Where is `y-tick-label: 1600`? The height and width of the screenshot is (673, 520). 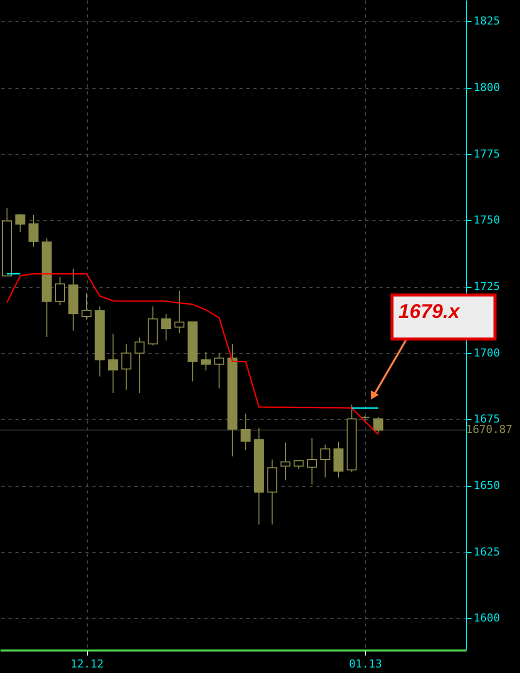
y-tick-label: 1600 is located at coordinates (487, 618).